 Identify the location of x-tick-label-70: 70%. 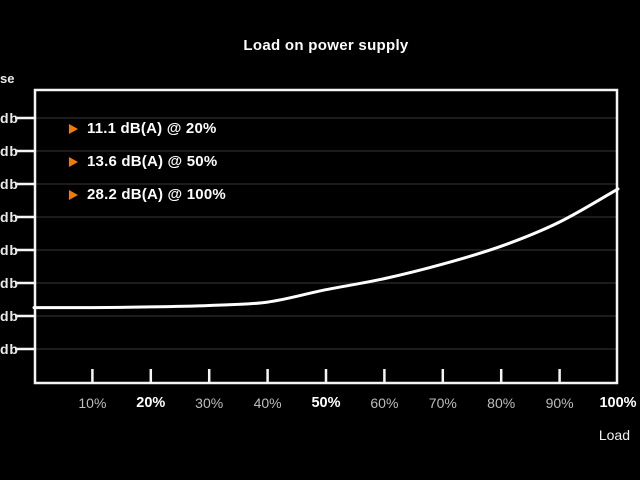
(442, 403).